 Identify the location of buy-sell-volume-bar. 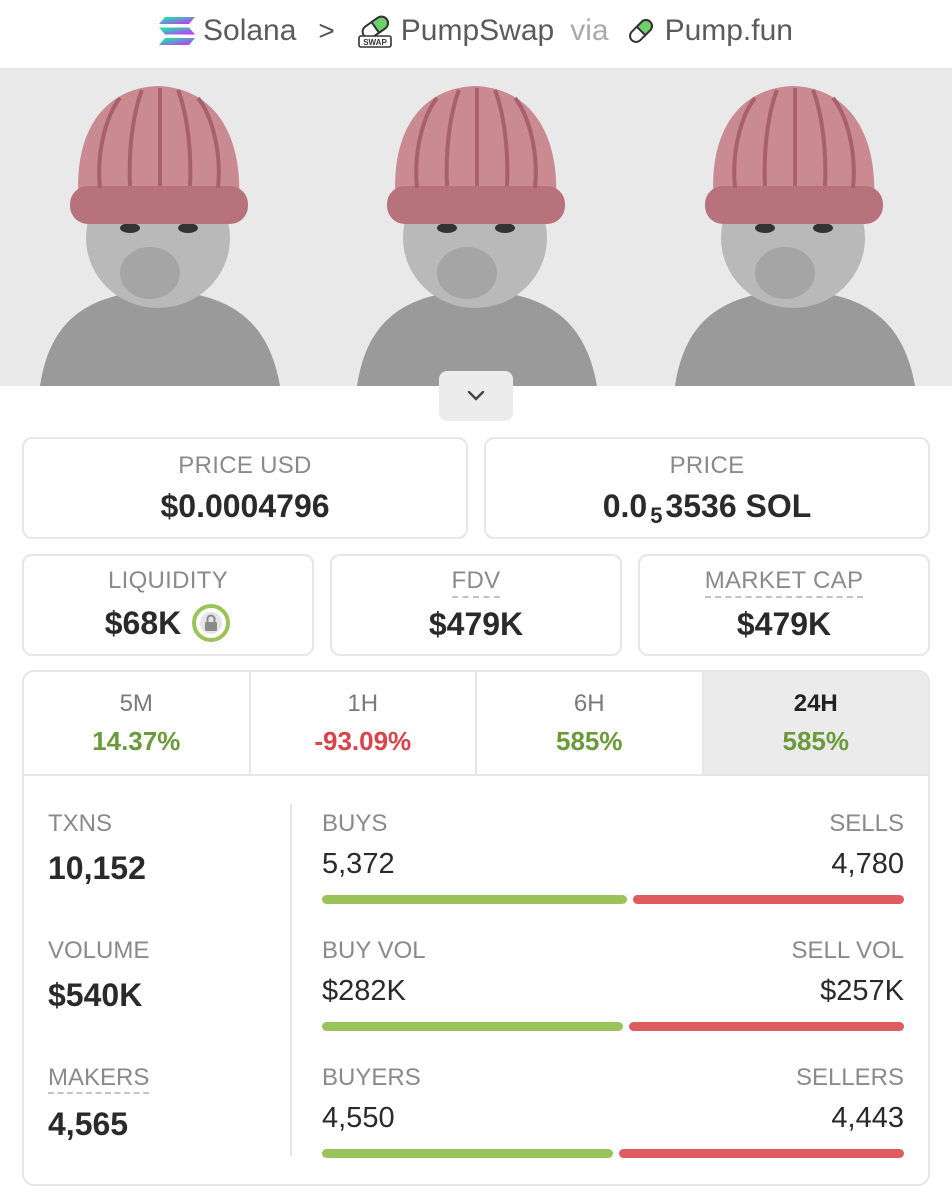
(613, 1026).